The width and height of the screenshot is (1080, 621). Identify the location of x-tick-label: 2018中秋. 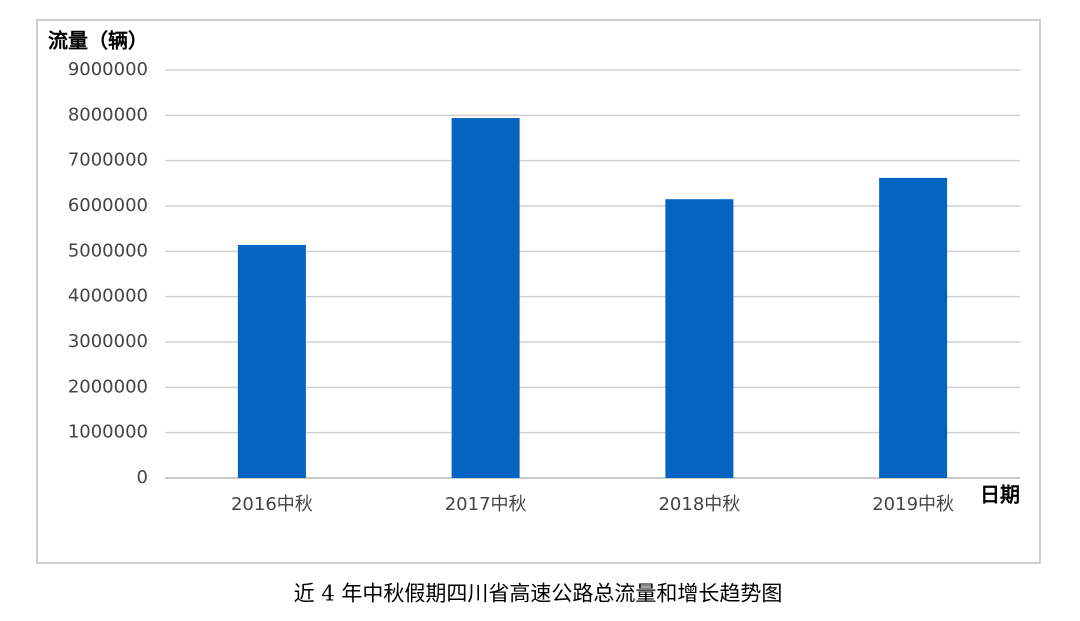
(699, 504).